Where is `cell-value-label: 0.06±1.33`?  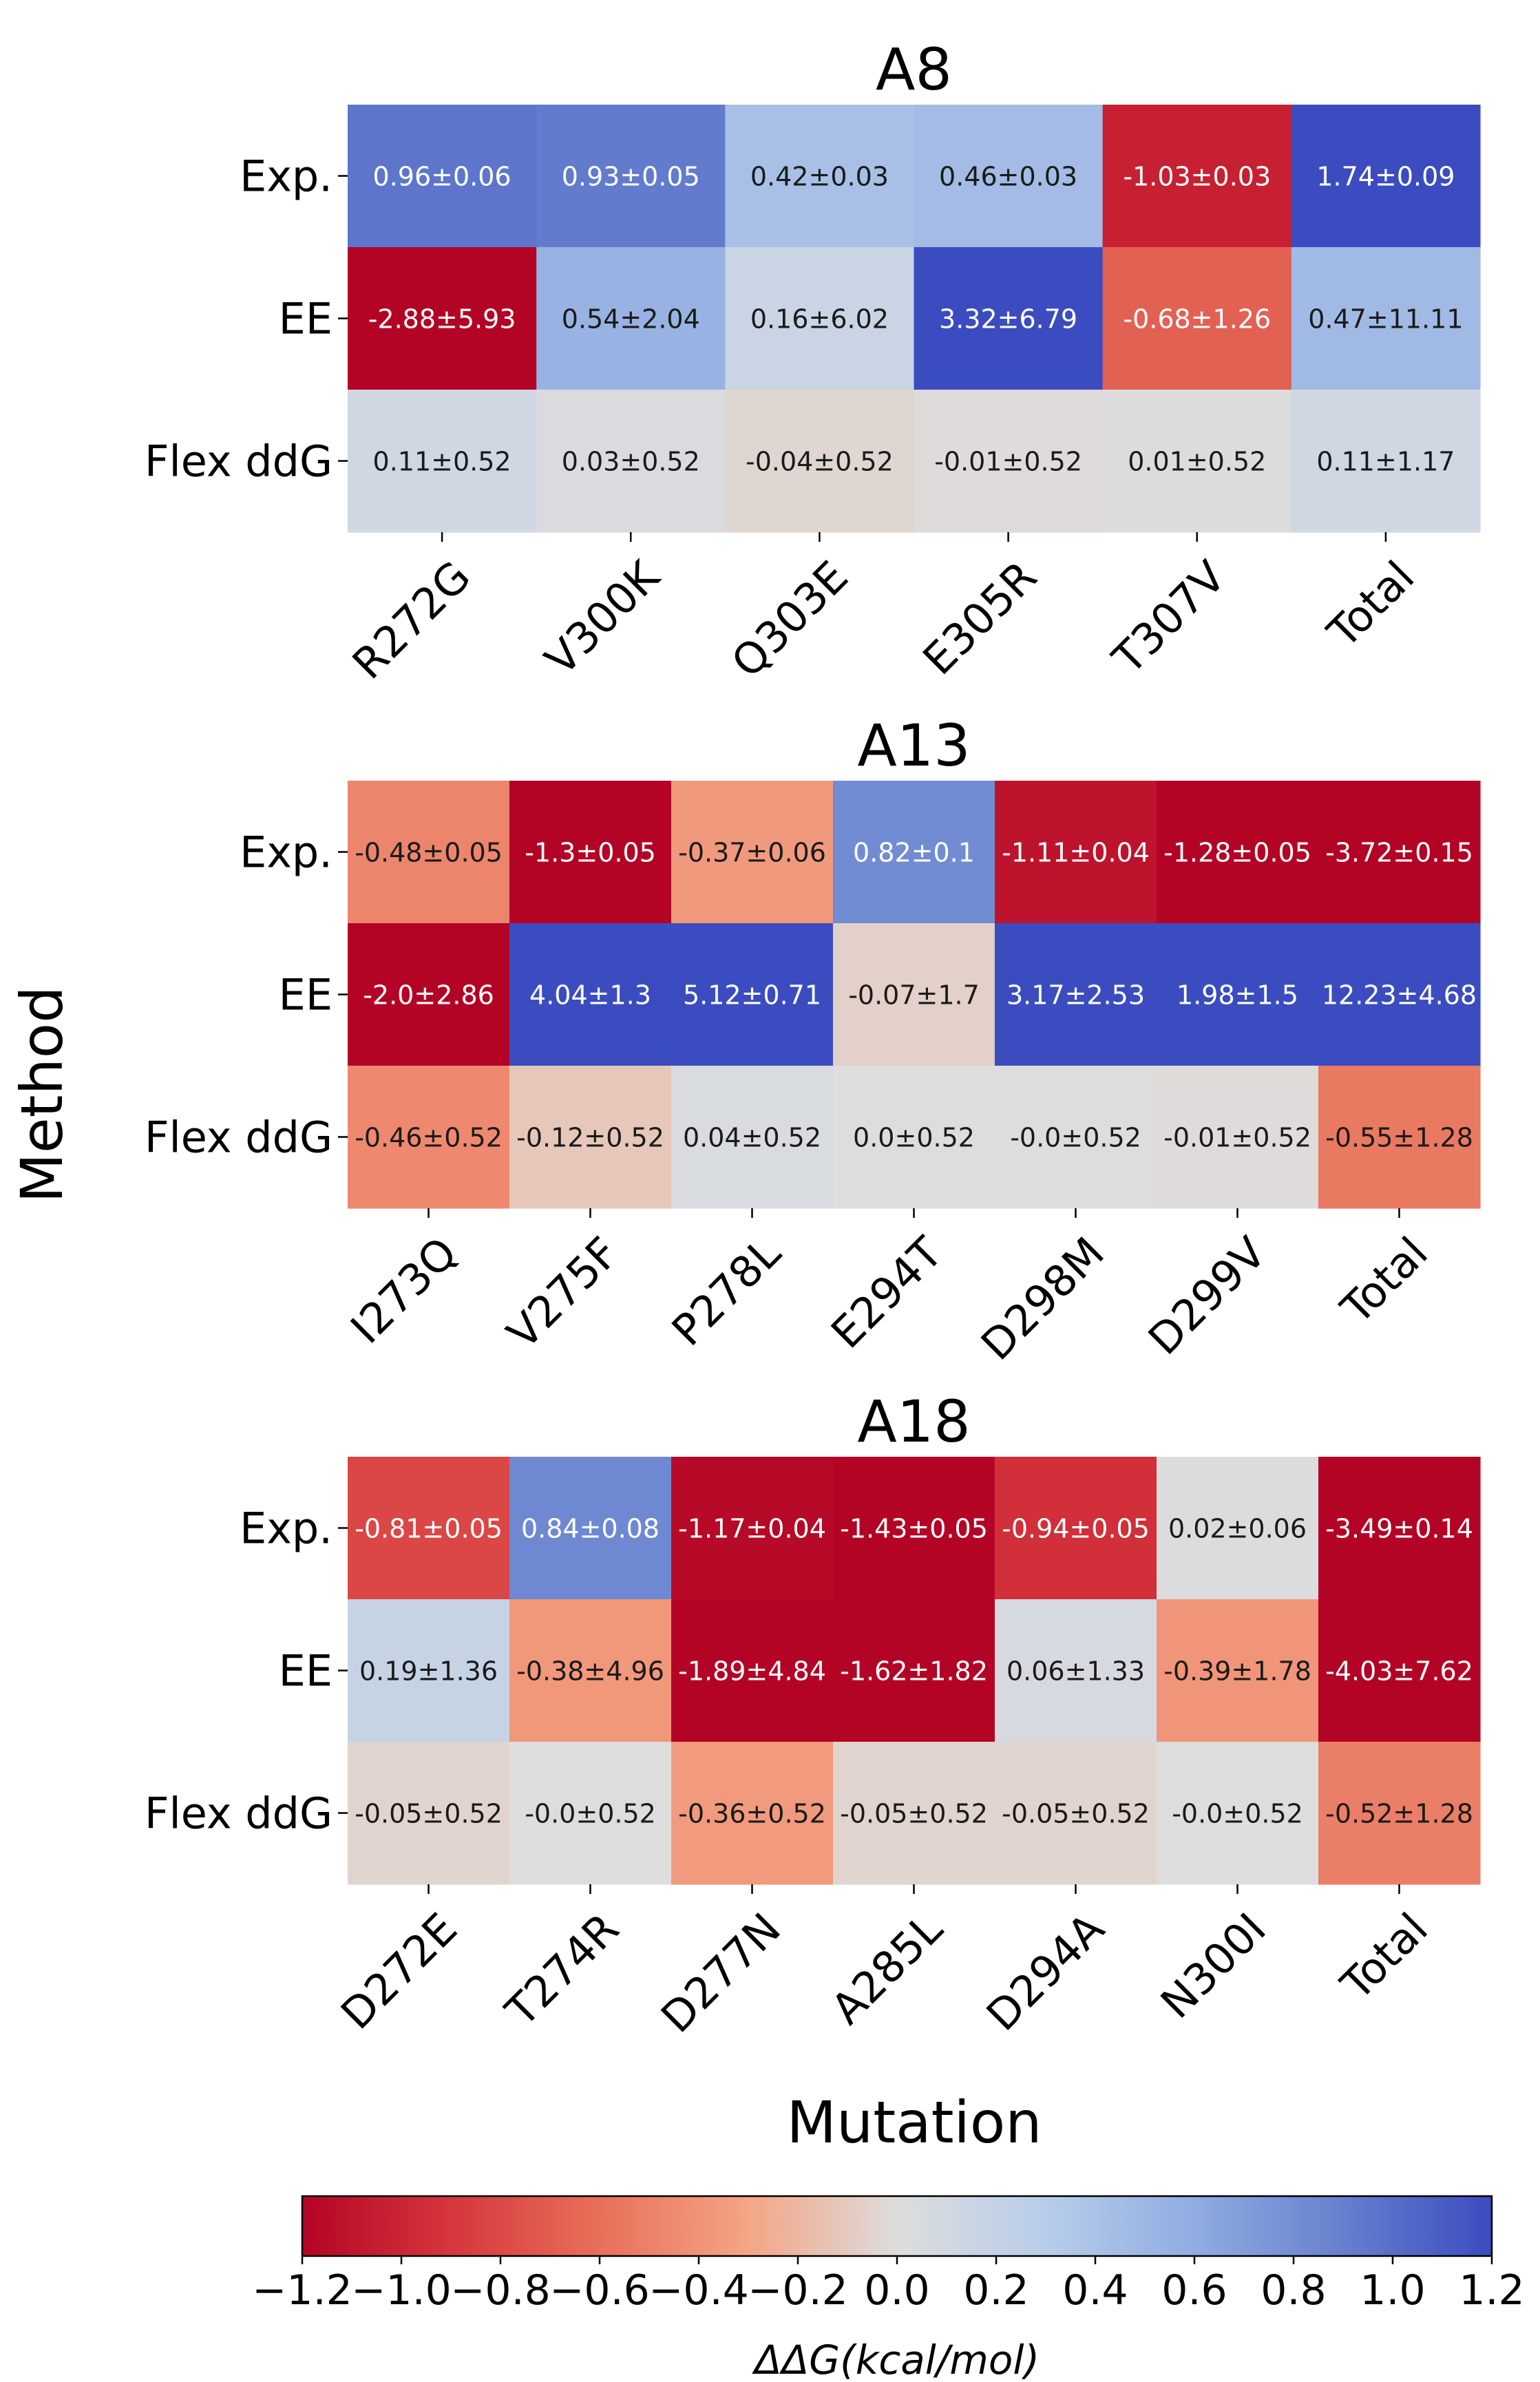 cell-value-label: 0.06±1.33 is located at coordinates (1075, 1671).